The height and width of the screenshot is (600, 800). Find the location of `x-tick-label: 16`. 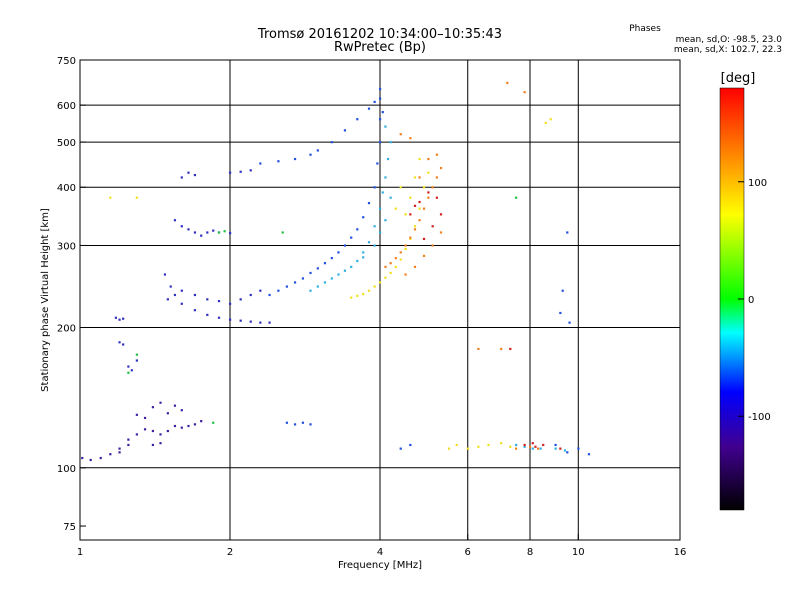

x-tick-label: 16 is located at coordinates (680, 552).